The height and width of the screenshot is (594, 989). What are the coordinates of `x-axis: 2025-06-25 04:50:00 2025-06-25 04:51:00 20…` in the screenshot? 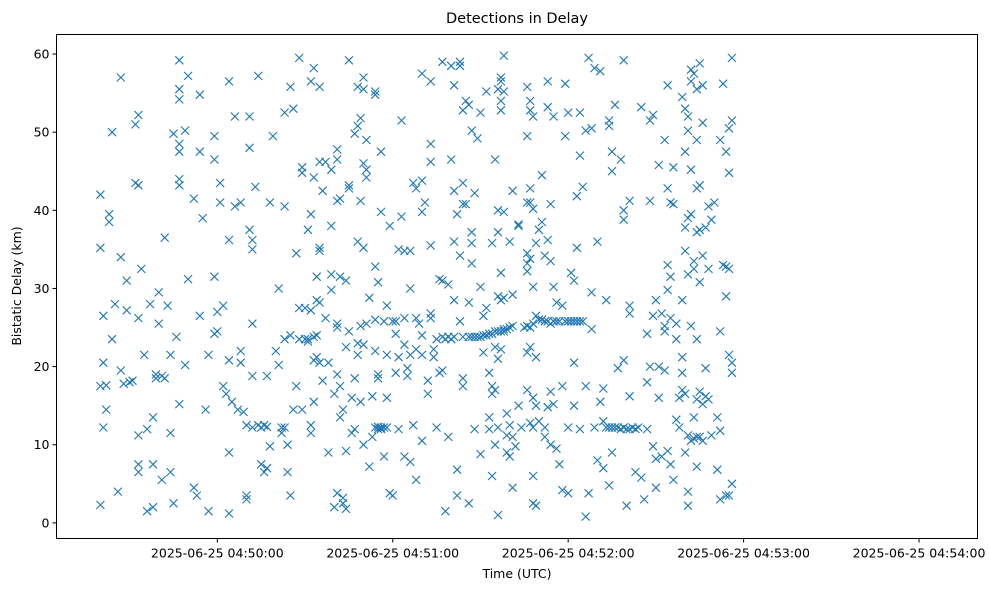 It's located at (568, 549).